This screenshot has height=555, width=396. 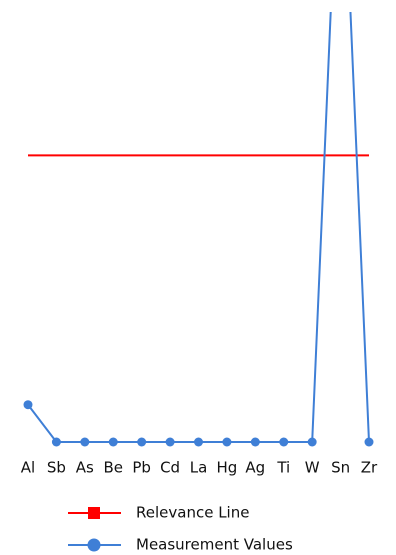 What do you see at coordinates (192, 513) in the screenshot?
I see `legend-label: Relevance Line` at bounding box center [192, 513].